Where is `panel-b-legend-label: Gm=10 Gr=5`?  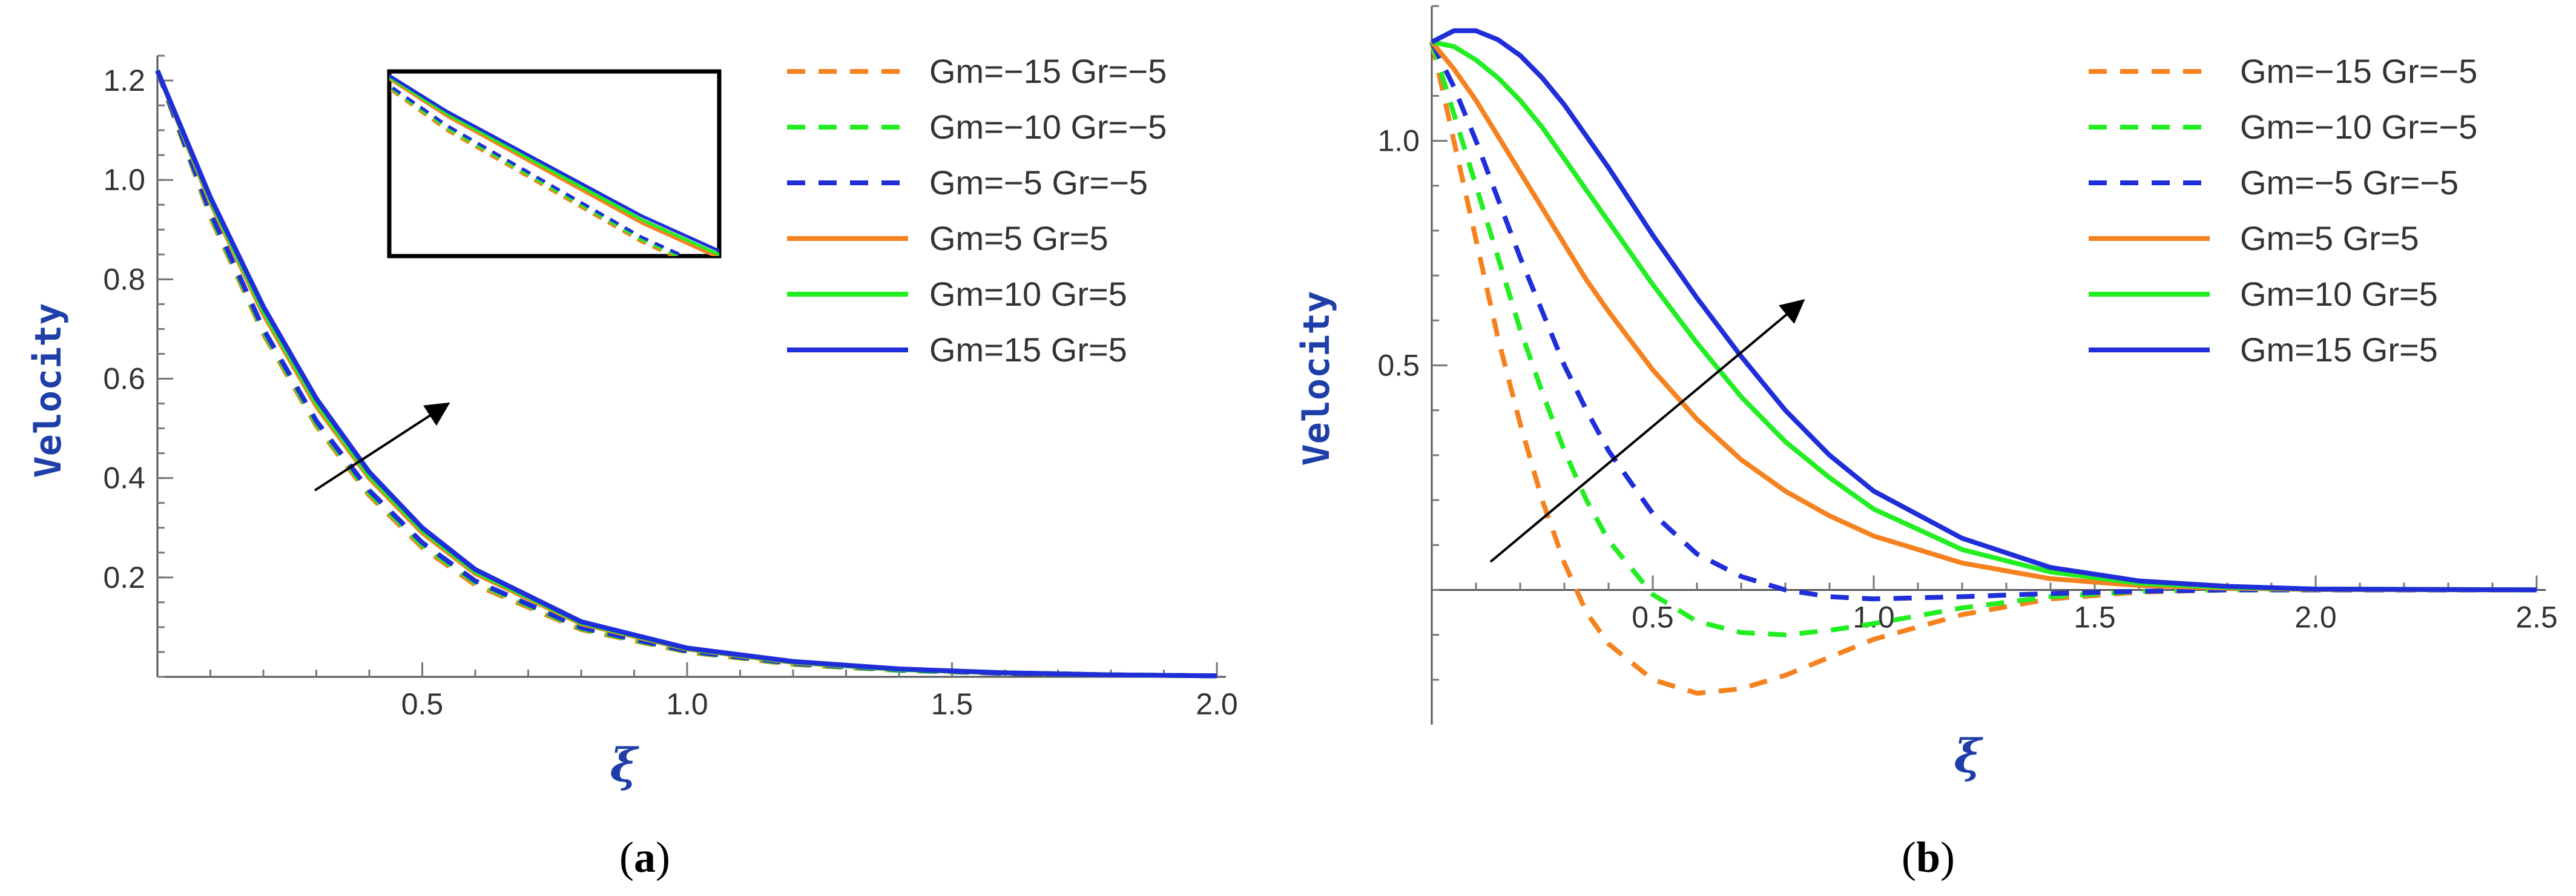
panel-b-legend-label: Gm=10 Gr=5 is located at coordinates (2339, 294).